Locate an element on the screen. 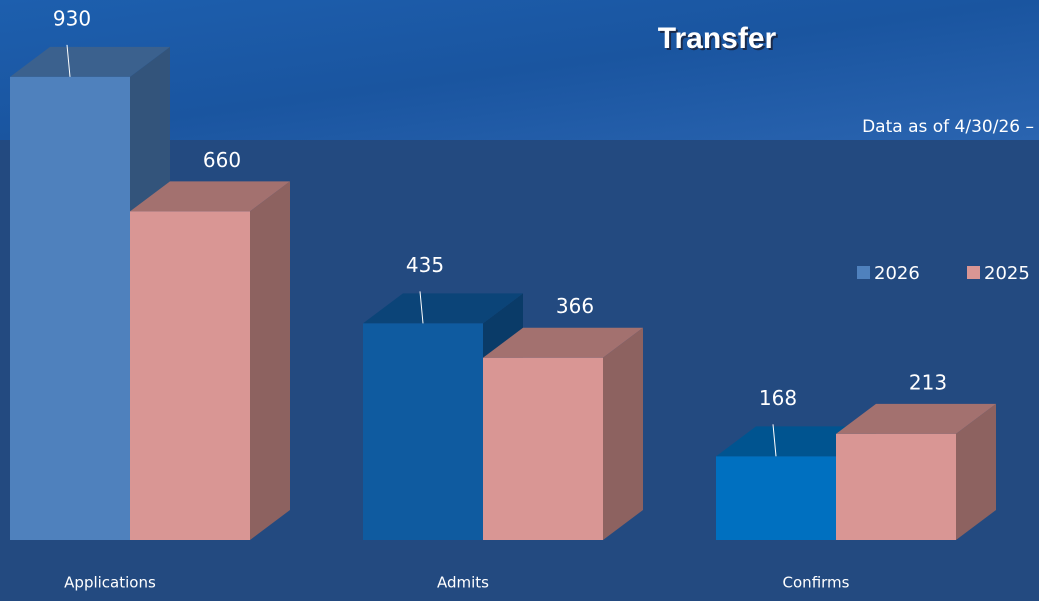 Image resolution: width=1039 pixels, height=601 pixels. title-shadow: Transfer is located at coordinates (719, 40).